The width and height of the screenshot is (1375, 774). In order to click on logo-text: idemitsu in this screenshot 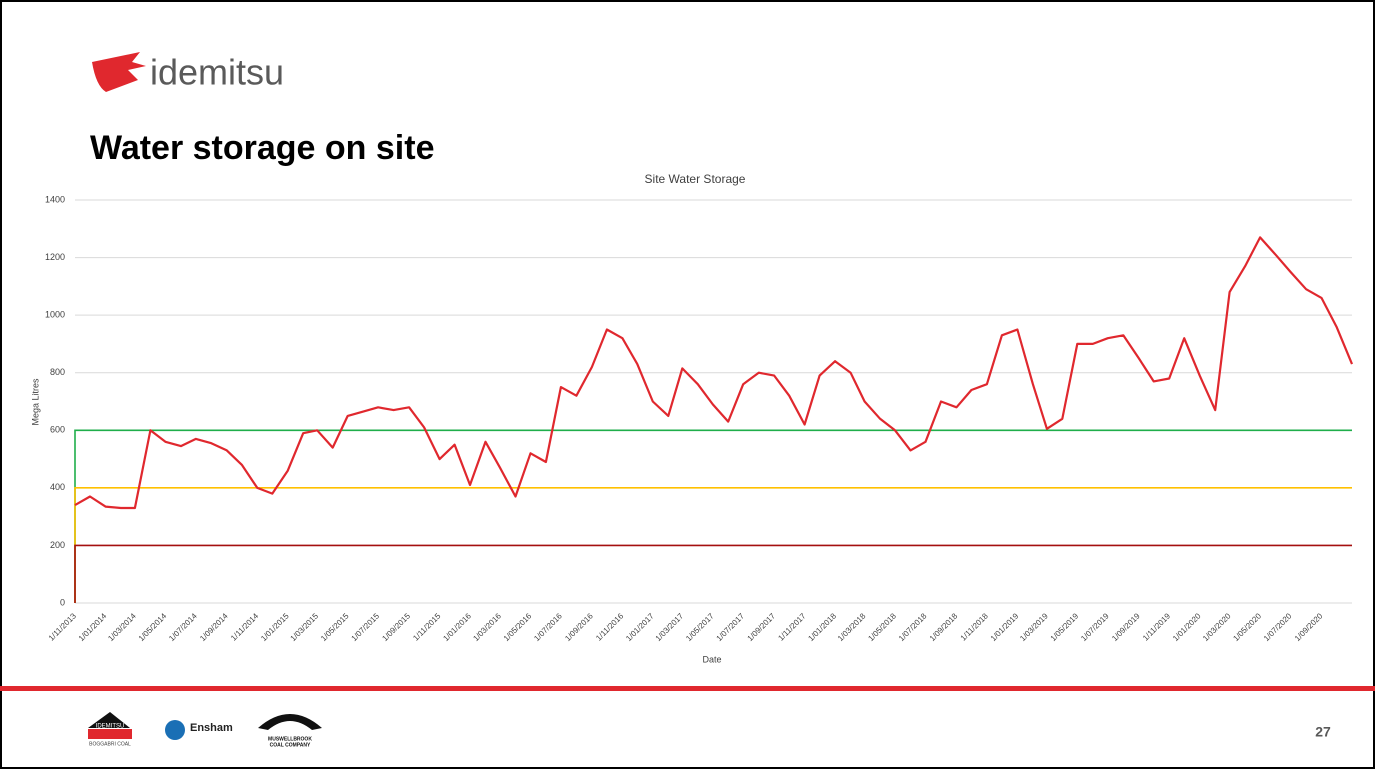, I will do `click(217, 72)`.